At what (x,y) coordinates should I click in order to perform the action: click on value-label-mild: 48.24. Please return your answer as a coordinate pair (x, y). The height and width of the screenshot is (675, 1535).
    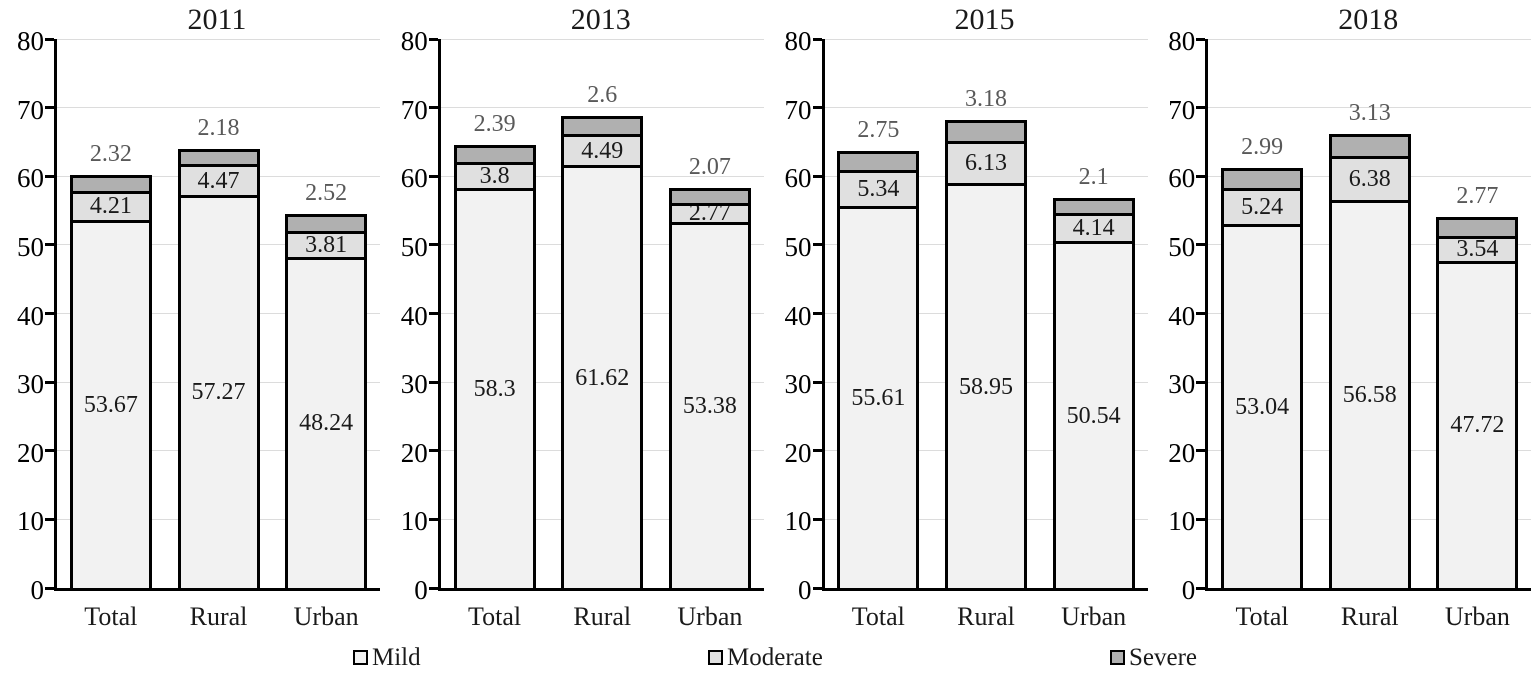
    Looking at the image, I should click on (326, 423).